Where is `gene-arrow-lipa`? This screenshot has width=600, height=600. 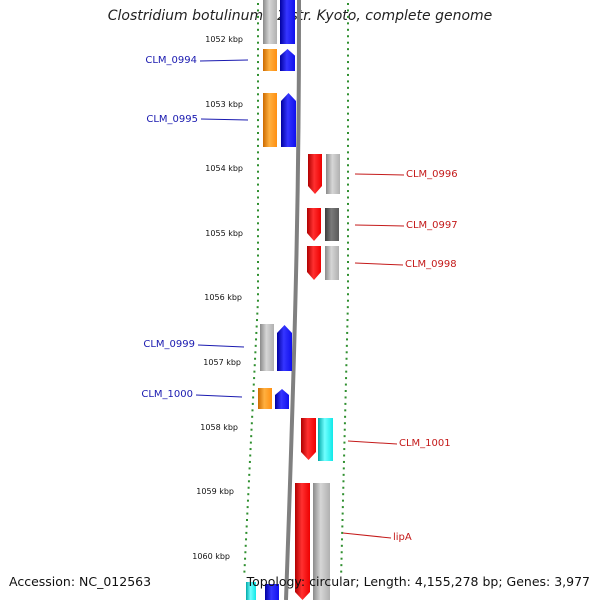
gene-arrow-lipa is located at coordinates (302, 541).